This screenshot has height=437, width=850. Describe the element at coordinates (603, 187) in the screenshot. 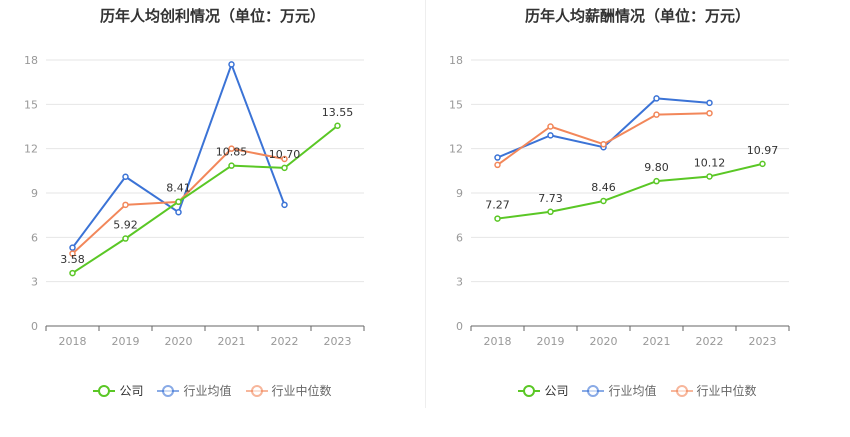

I see `data-label: 8.46` at that location.